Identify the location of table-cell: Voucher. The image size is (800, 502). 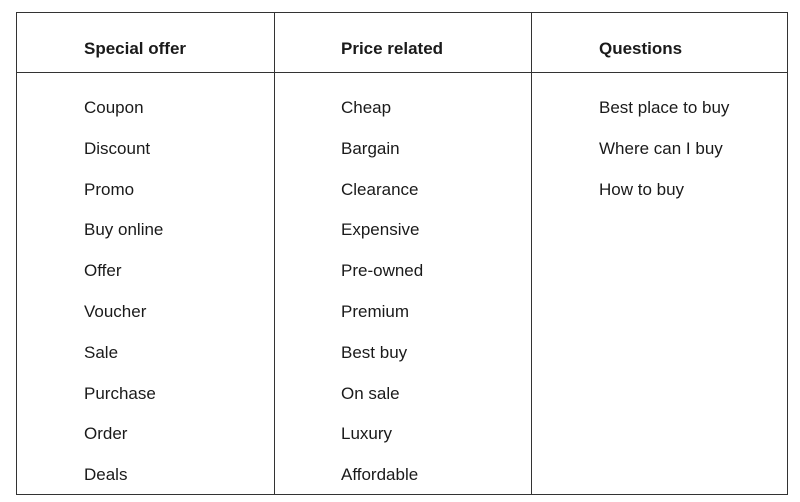
(115, 311).